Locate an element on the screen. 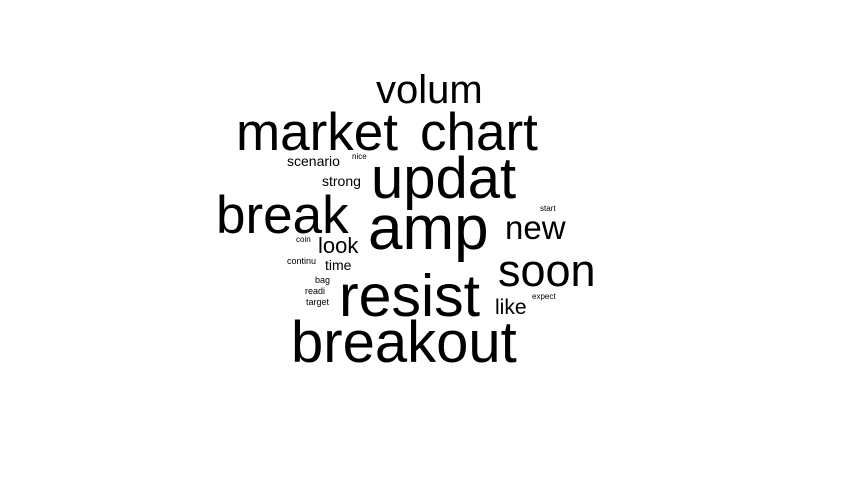 The image size is (865, 478). word-like: like is located at coordinates (511, 307).